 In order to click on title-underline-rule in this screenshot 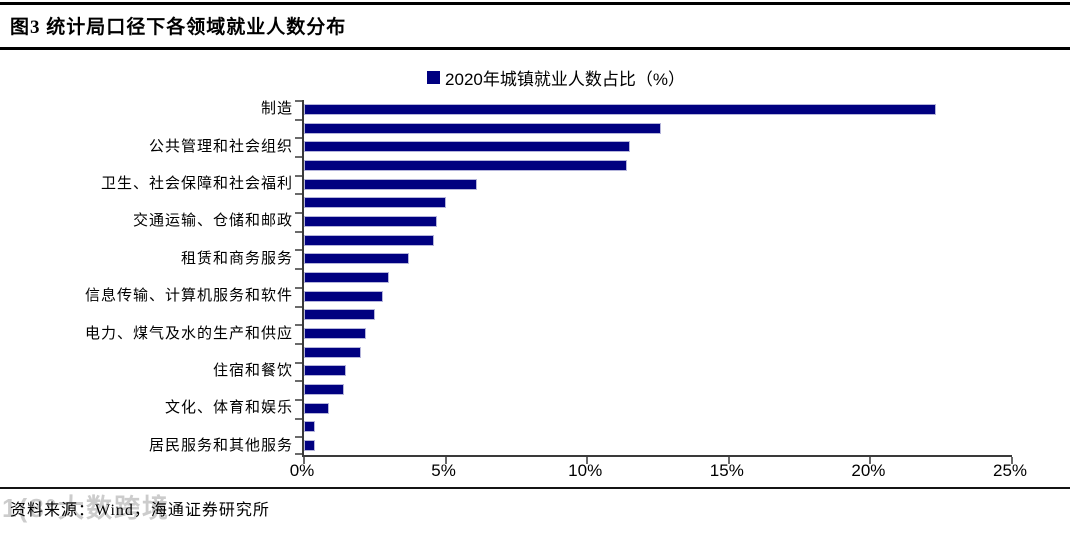, I will do `click(535, 48)`.